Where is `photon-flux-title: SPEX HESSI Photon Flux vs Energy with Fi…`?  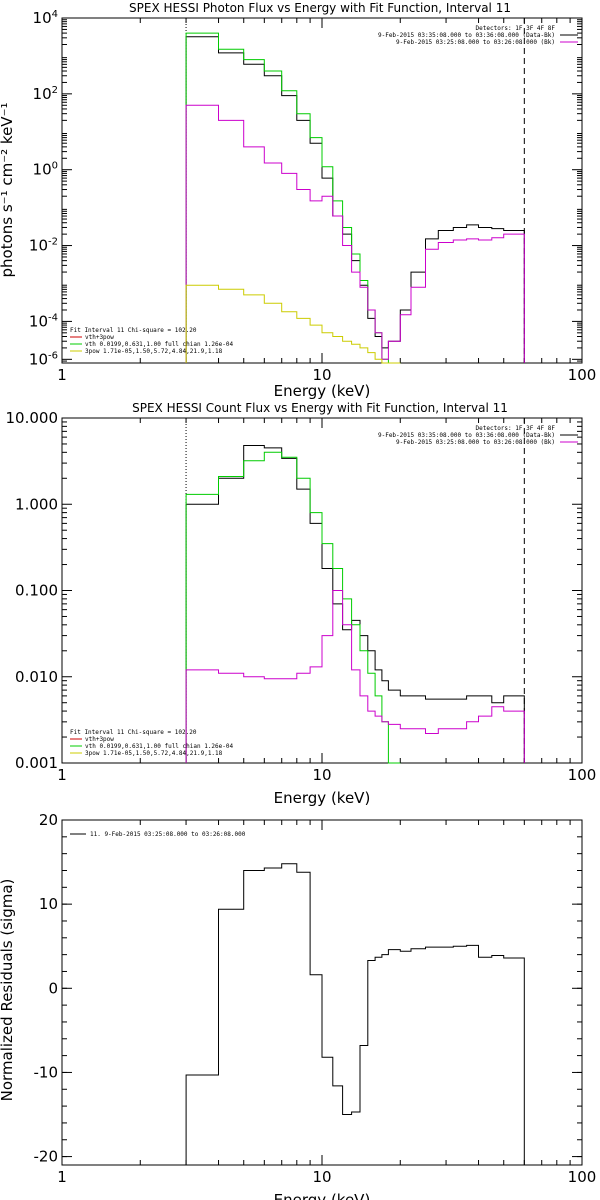
photon-flux-title: SPEX HESSI Photon Flux vs Energy with Fi… is located at coordinates (320, 8).